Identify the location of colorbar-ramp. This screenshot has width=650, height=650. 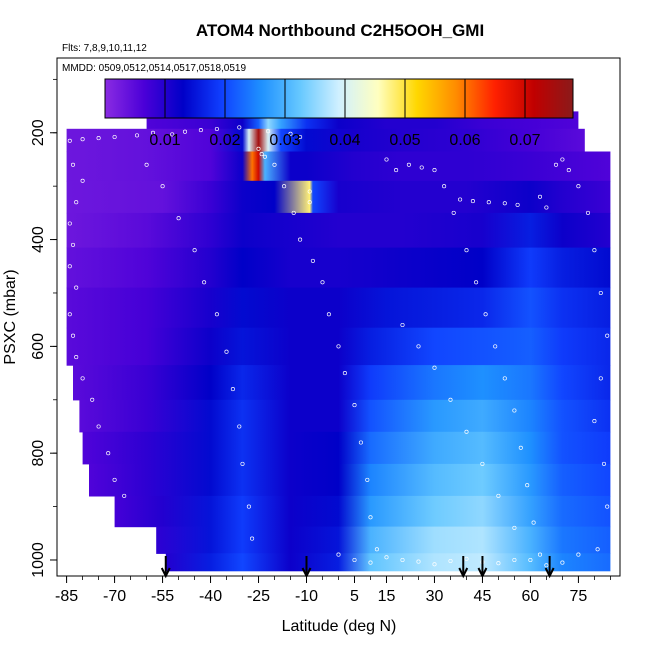
(339, 98).